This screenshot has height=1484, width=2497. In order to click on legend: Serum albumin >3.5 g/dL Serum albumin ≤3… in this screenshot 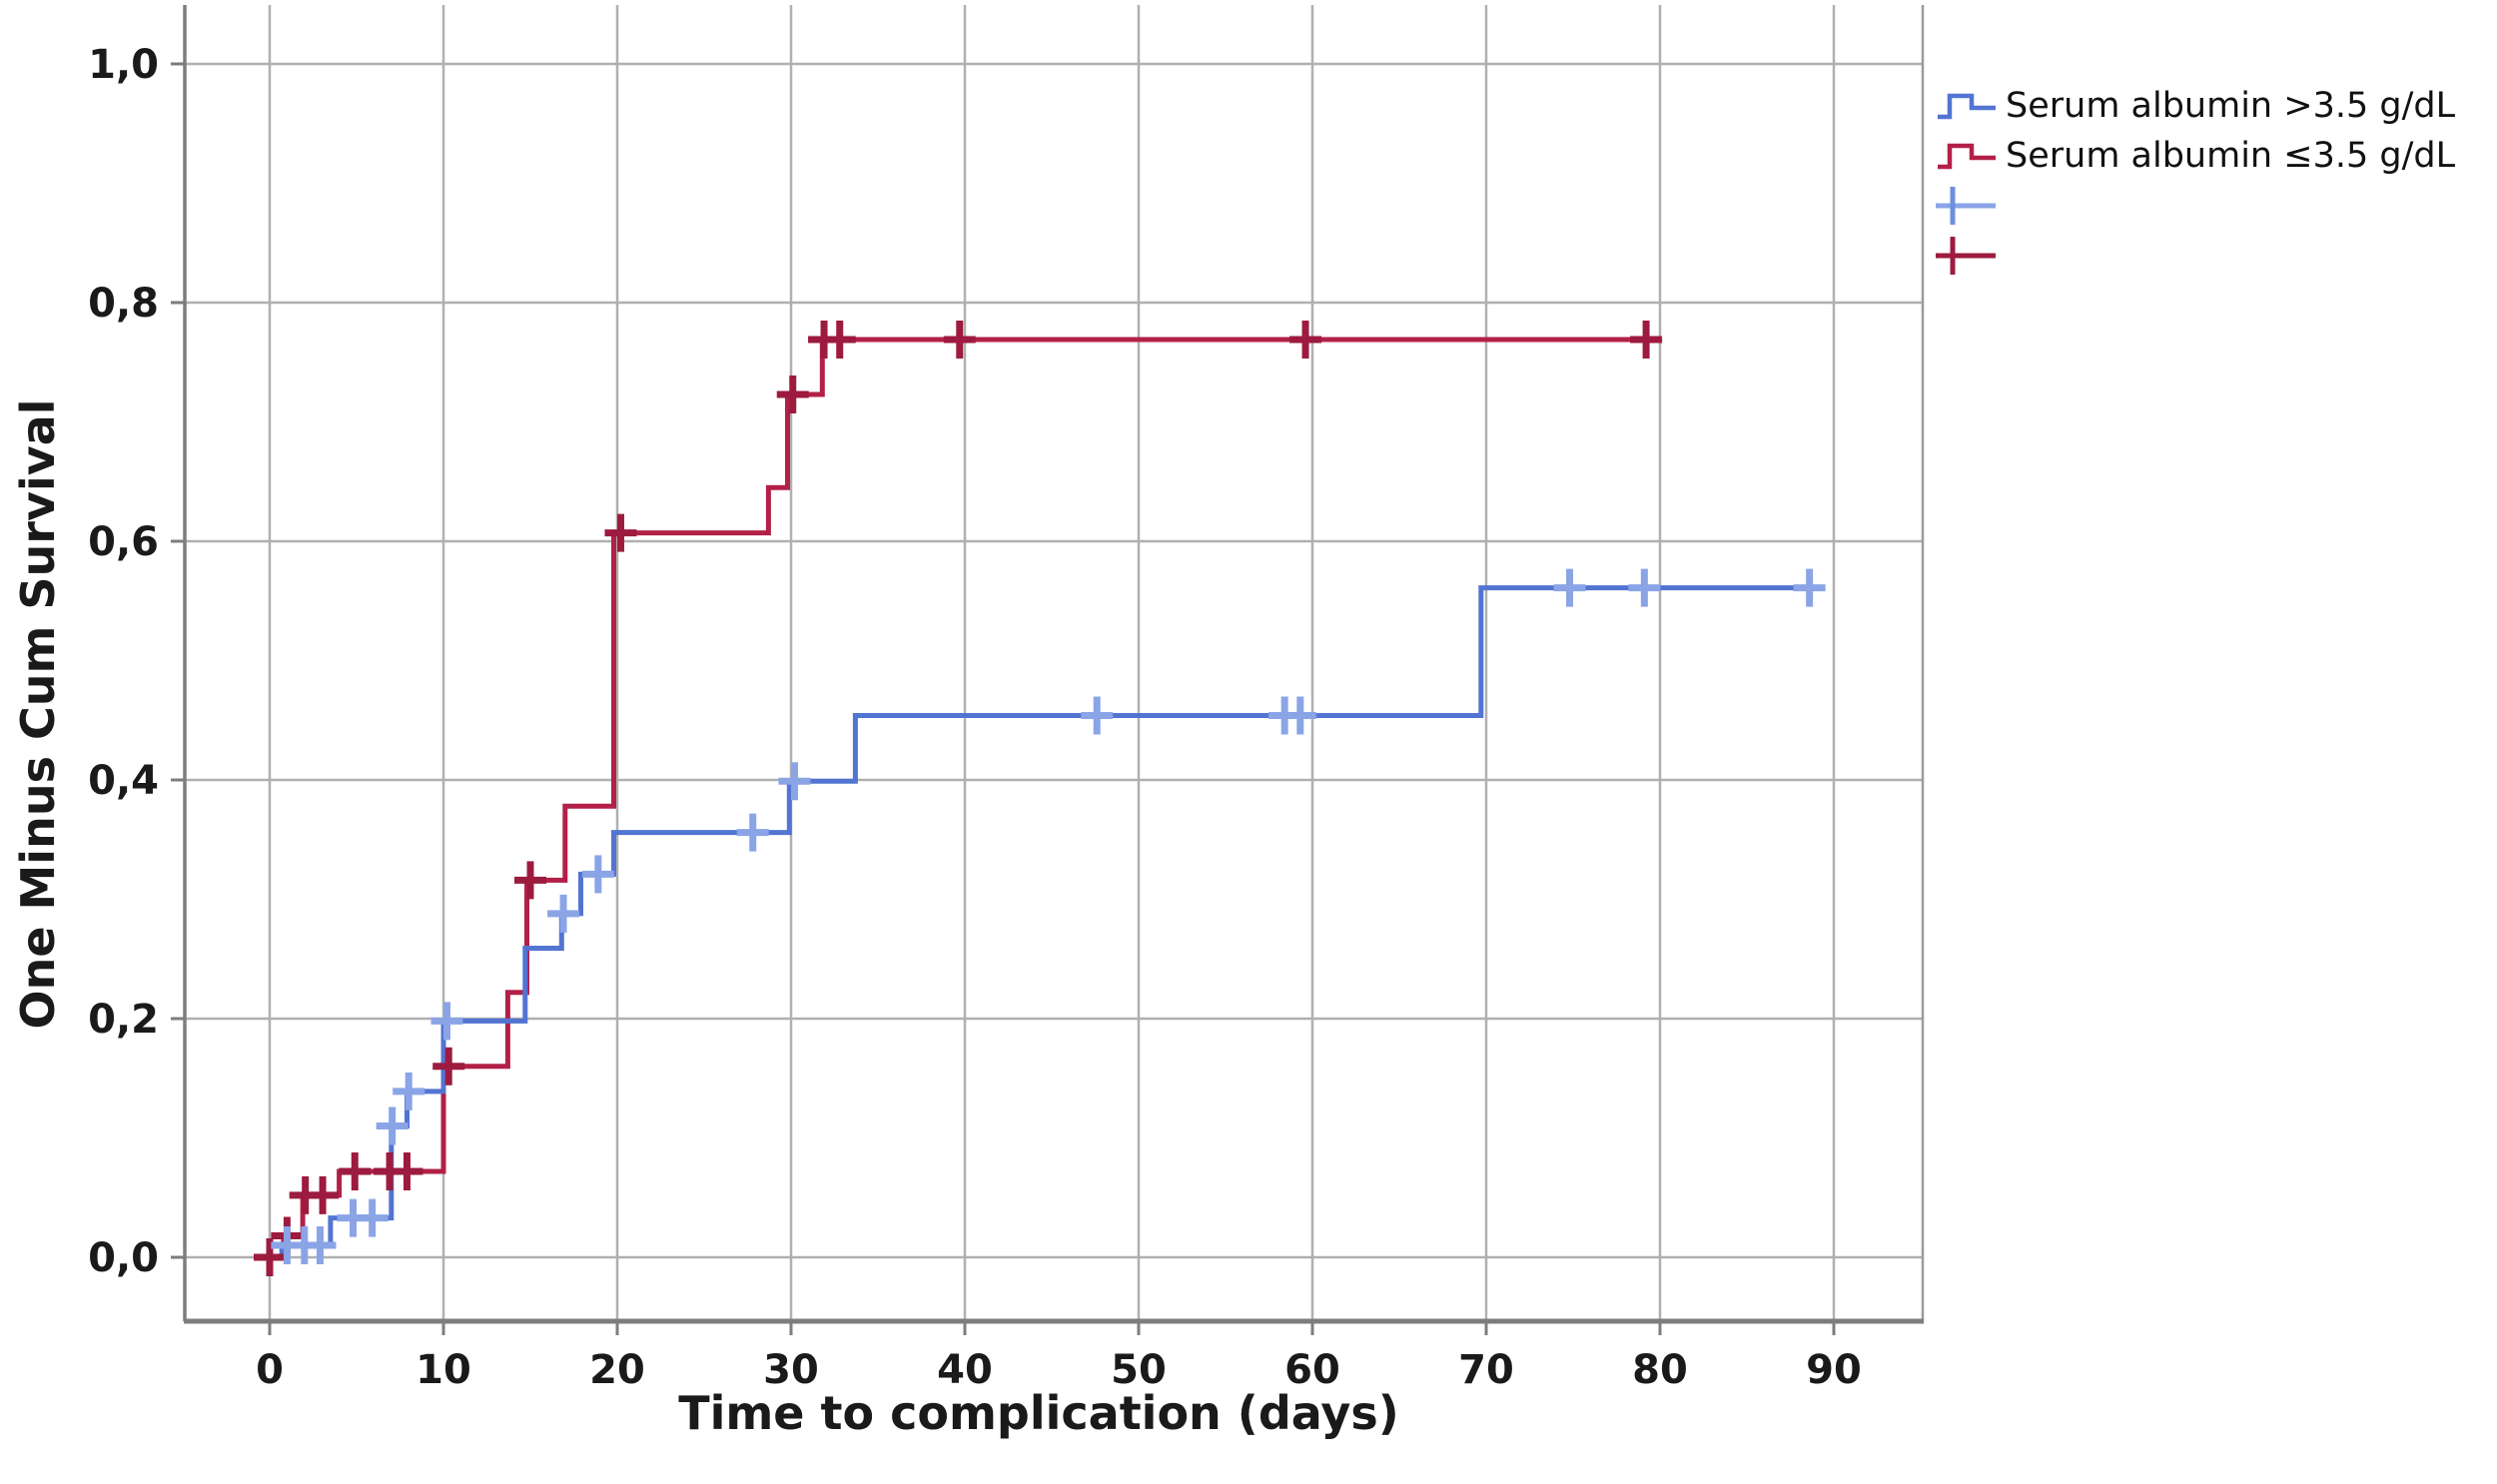, I will do `click(2195, 181)`.